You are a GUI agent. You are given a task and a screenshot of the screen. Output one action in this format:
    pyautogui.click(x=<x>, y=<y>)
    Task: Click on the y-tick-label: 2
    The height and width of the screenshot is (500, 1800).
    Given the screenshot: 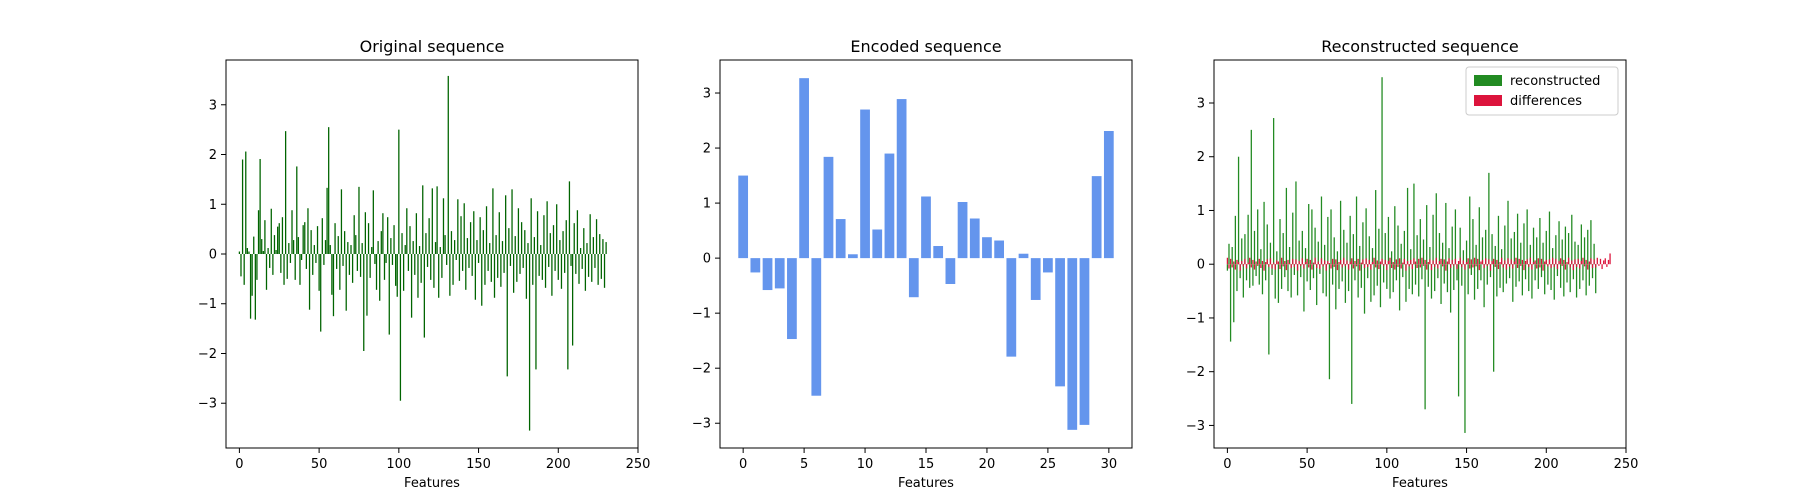 What is the action you would take?
    pyautogui.click(x=707, y=149)
    